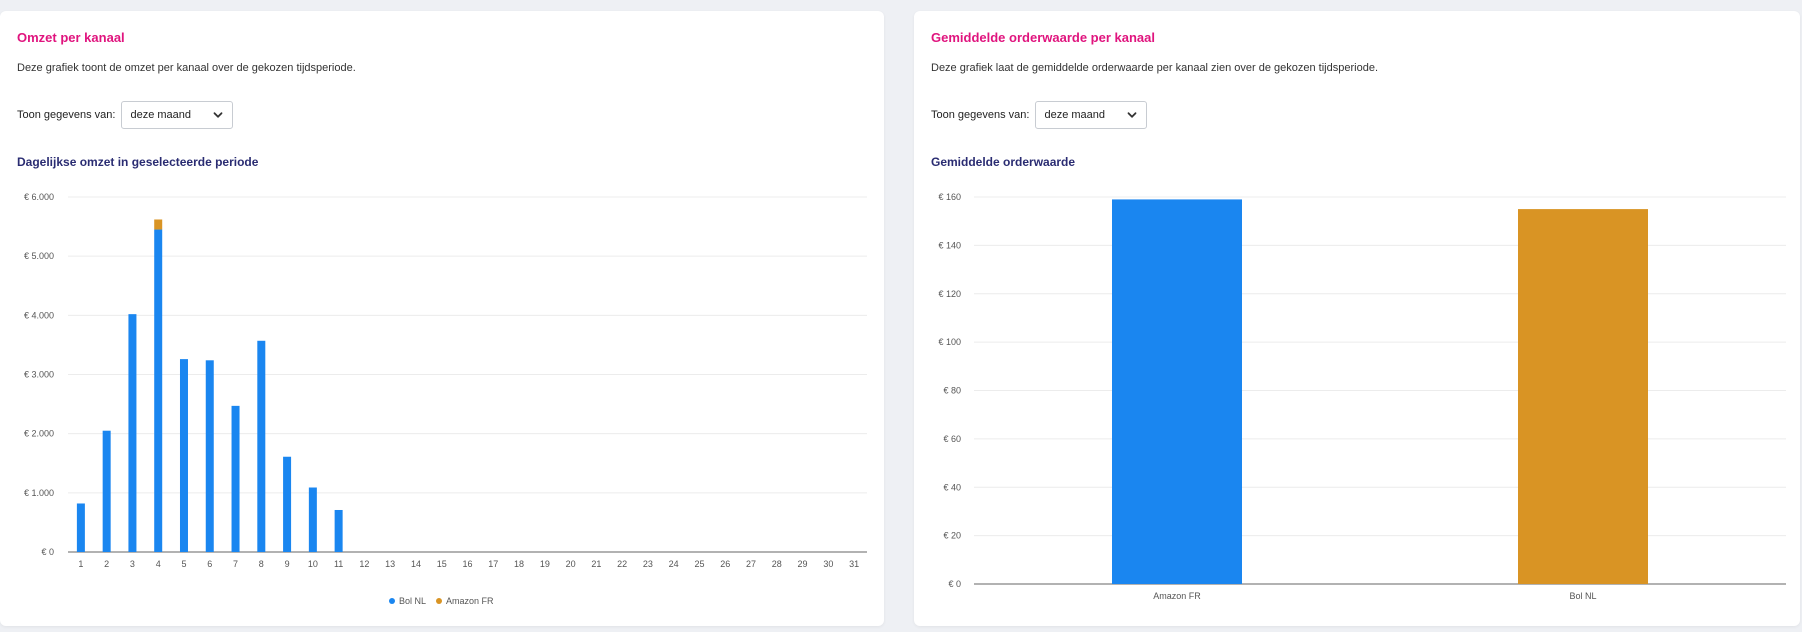 This screenshot has height=632, width=1802. I want to click on y-tick-label: € 2.000, so click(39, 434).